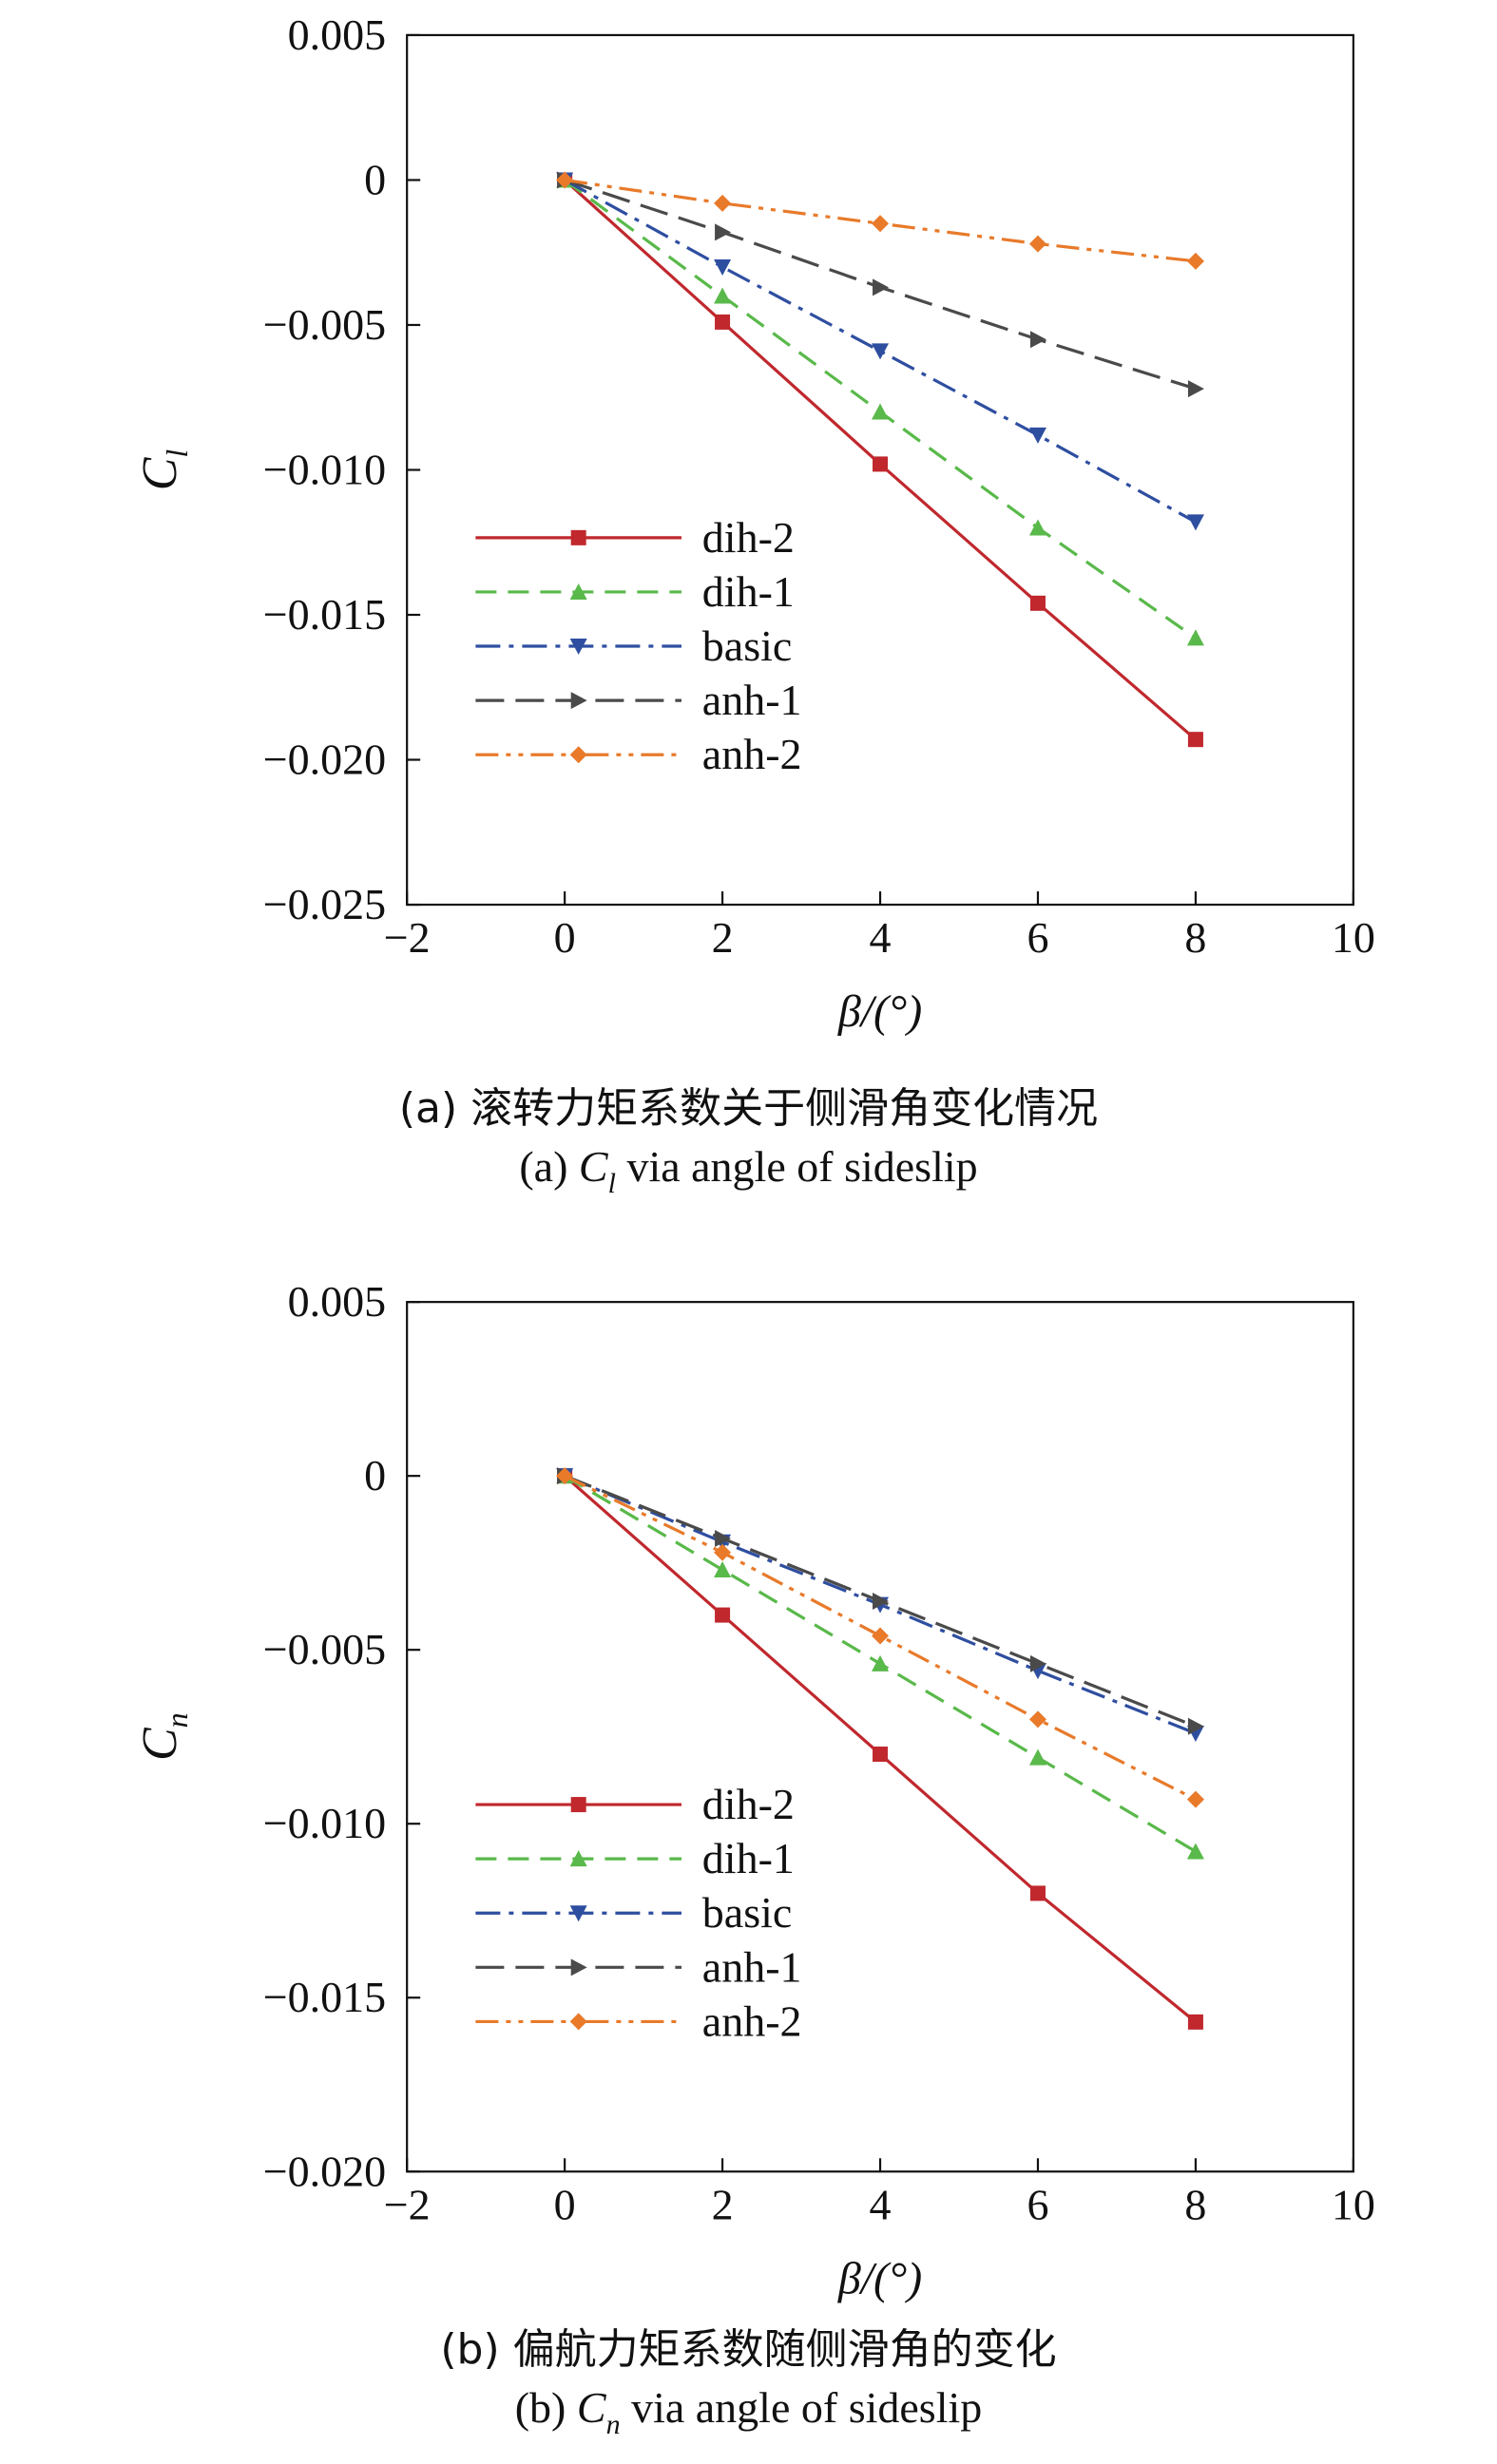 The width and height of the screenshot is (1497, 2464). What do you see at coordinates (752, 754) in the screenshot?
I see `legend-label-a-anh-2: anh-2` at bounding box center [752, 754].